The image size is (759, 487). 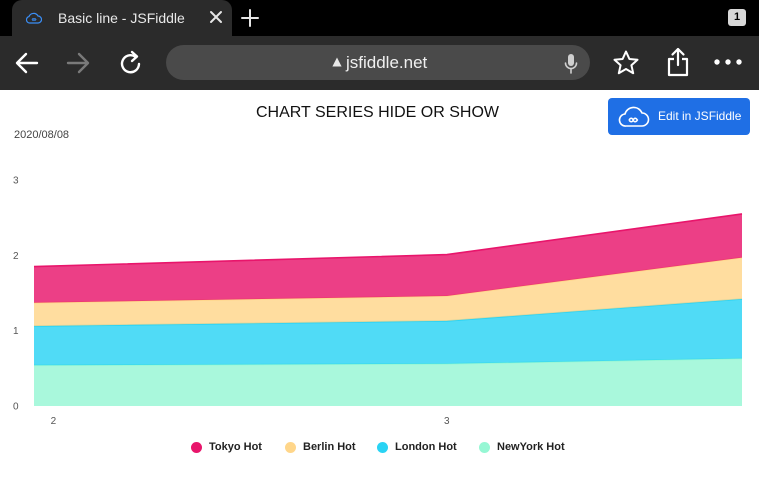 I want to click on tab-count-badge: 1, so click(x=737, y=17).